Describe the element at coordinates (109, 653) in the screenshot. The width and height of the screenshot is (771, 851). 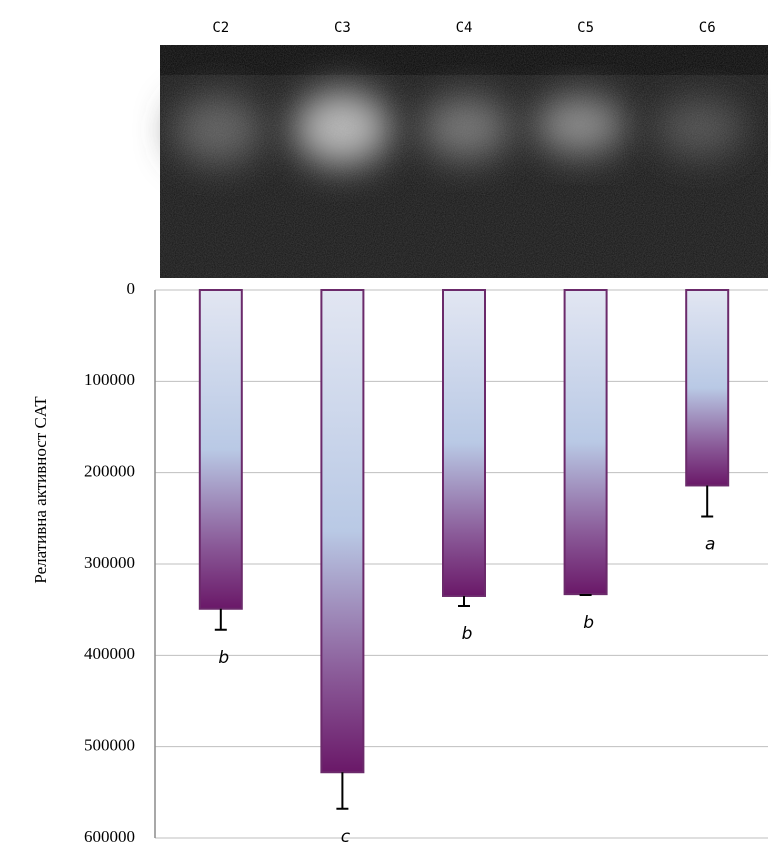
I see `y-tick-label: 400000` at that location.